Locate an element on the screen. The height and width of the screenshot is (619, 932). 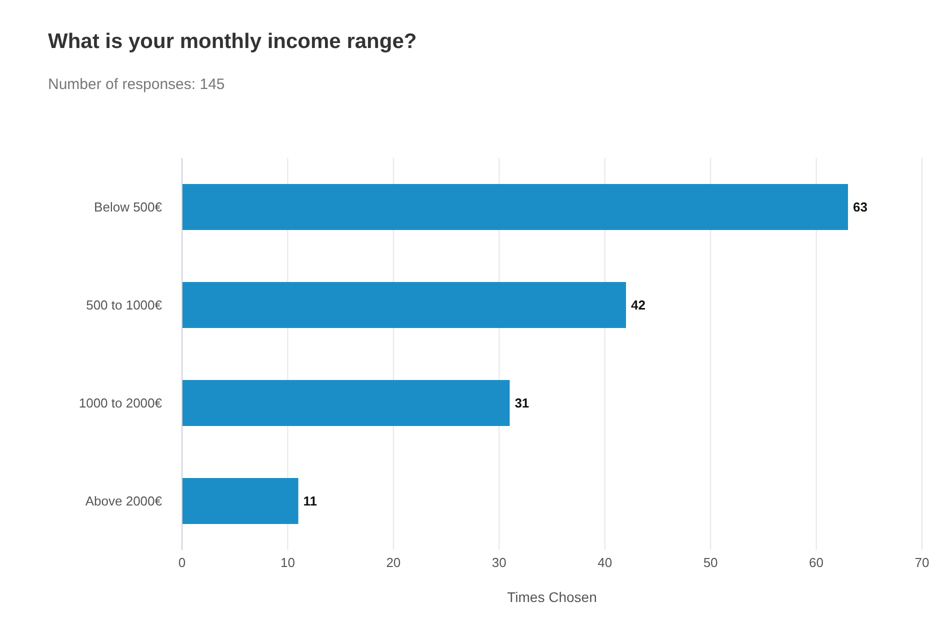
chart-subtitle: Number of responses: 145 is located at coordinates (136, 84).